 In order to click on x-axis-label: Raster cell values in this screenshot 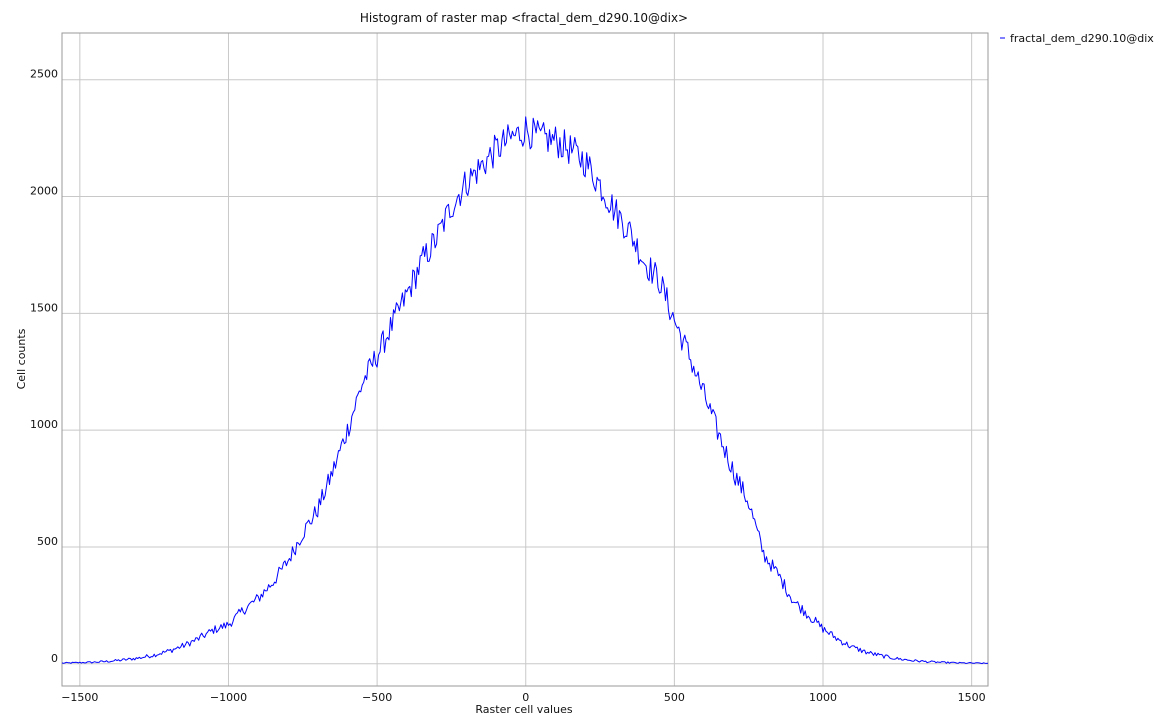, I will do `click(523, 709)`.